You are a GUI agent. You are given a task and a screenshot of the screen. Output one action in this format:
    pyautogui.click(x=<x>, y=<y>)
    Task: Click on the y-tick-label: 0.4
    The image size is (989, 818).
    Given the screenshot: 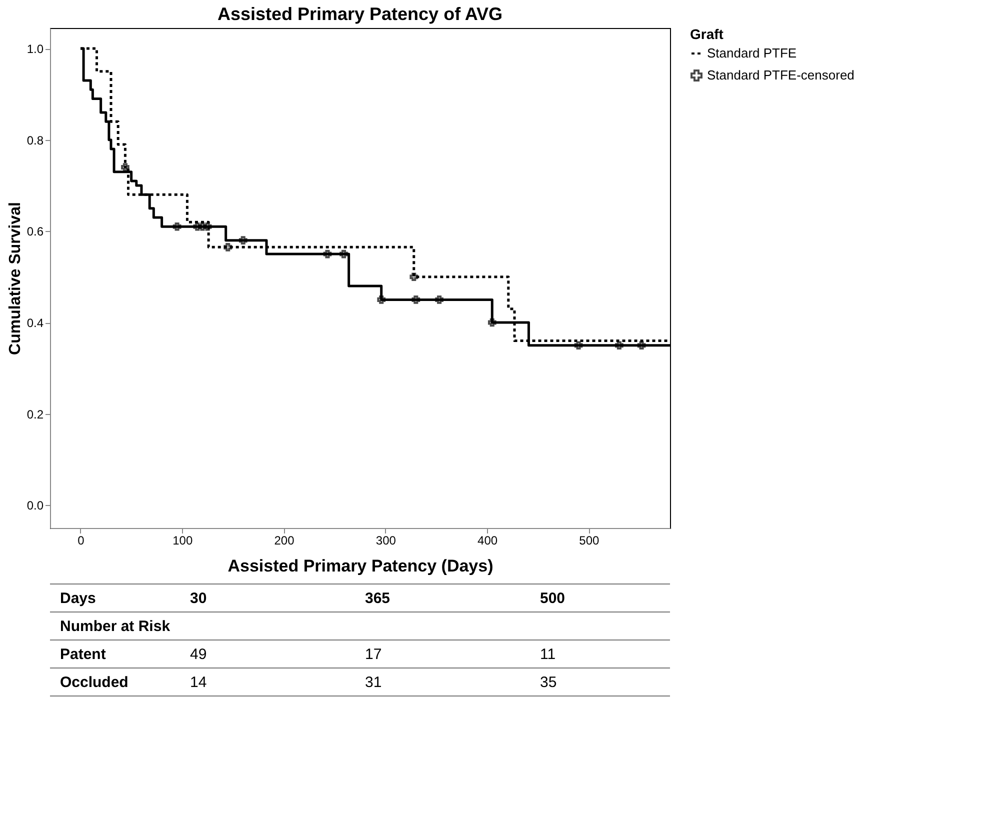 What is the action you would take?
    pyautogui.click(x=35, y=323)
    